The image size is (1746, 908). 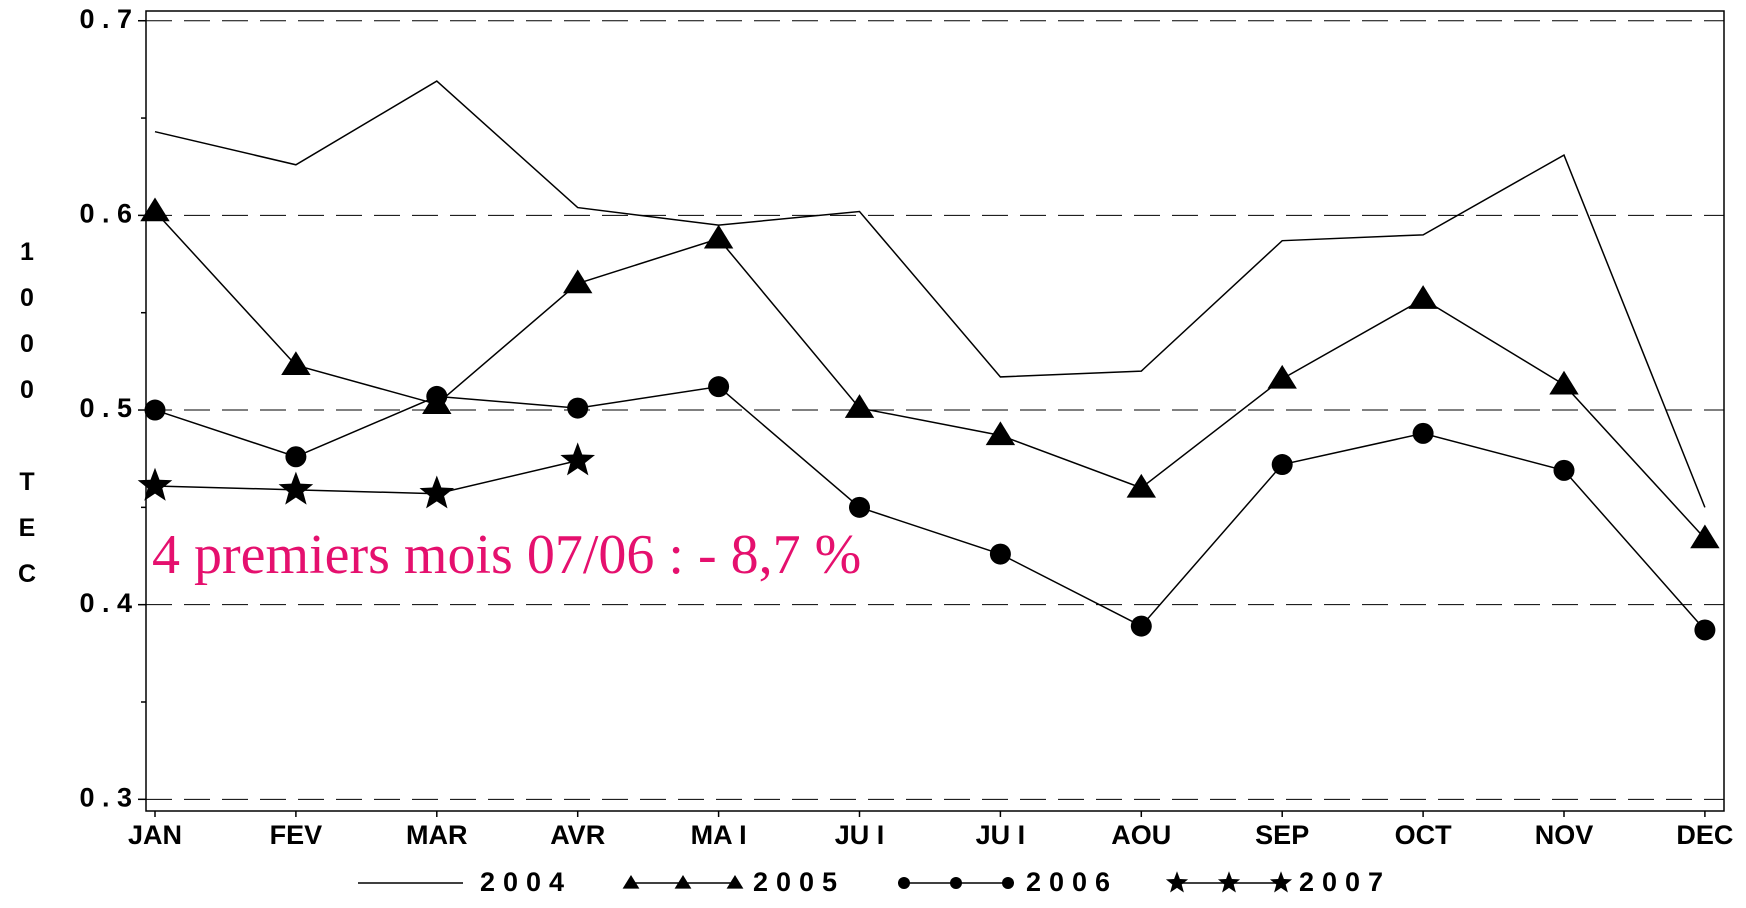 I want to click on x-tick-label: NOV, so click(x=1564, y=835).